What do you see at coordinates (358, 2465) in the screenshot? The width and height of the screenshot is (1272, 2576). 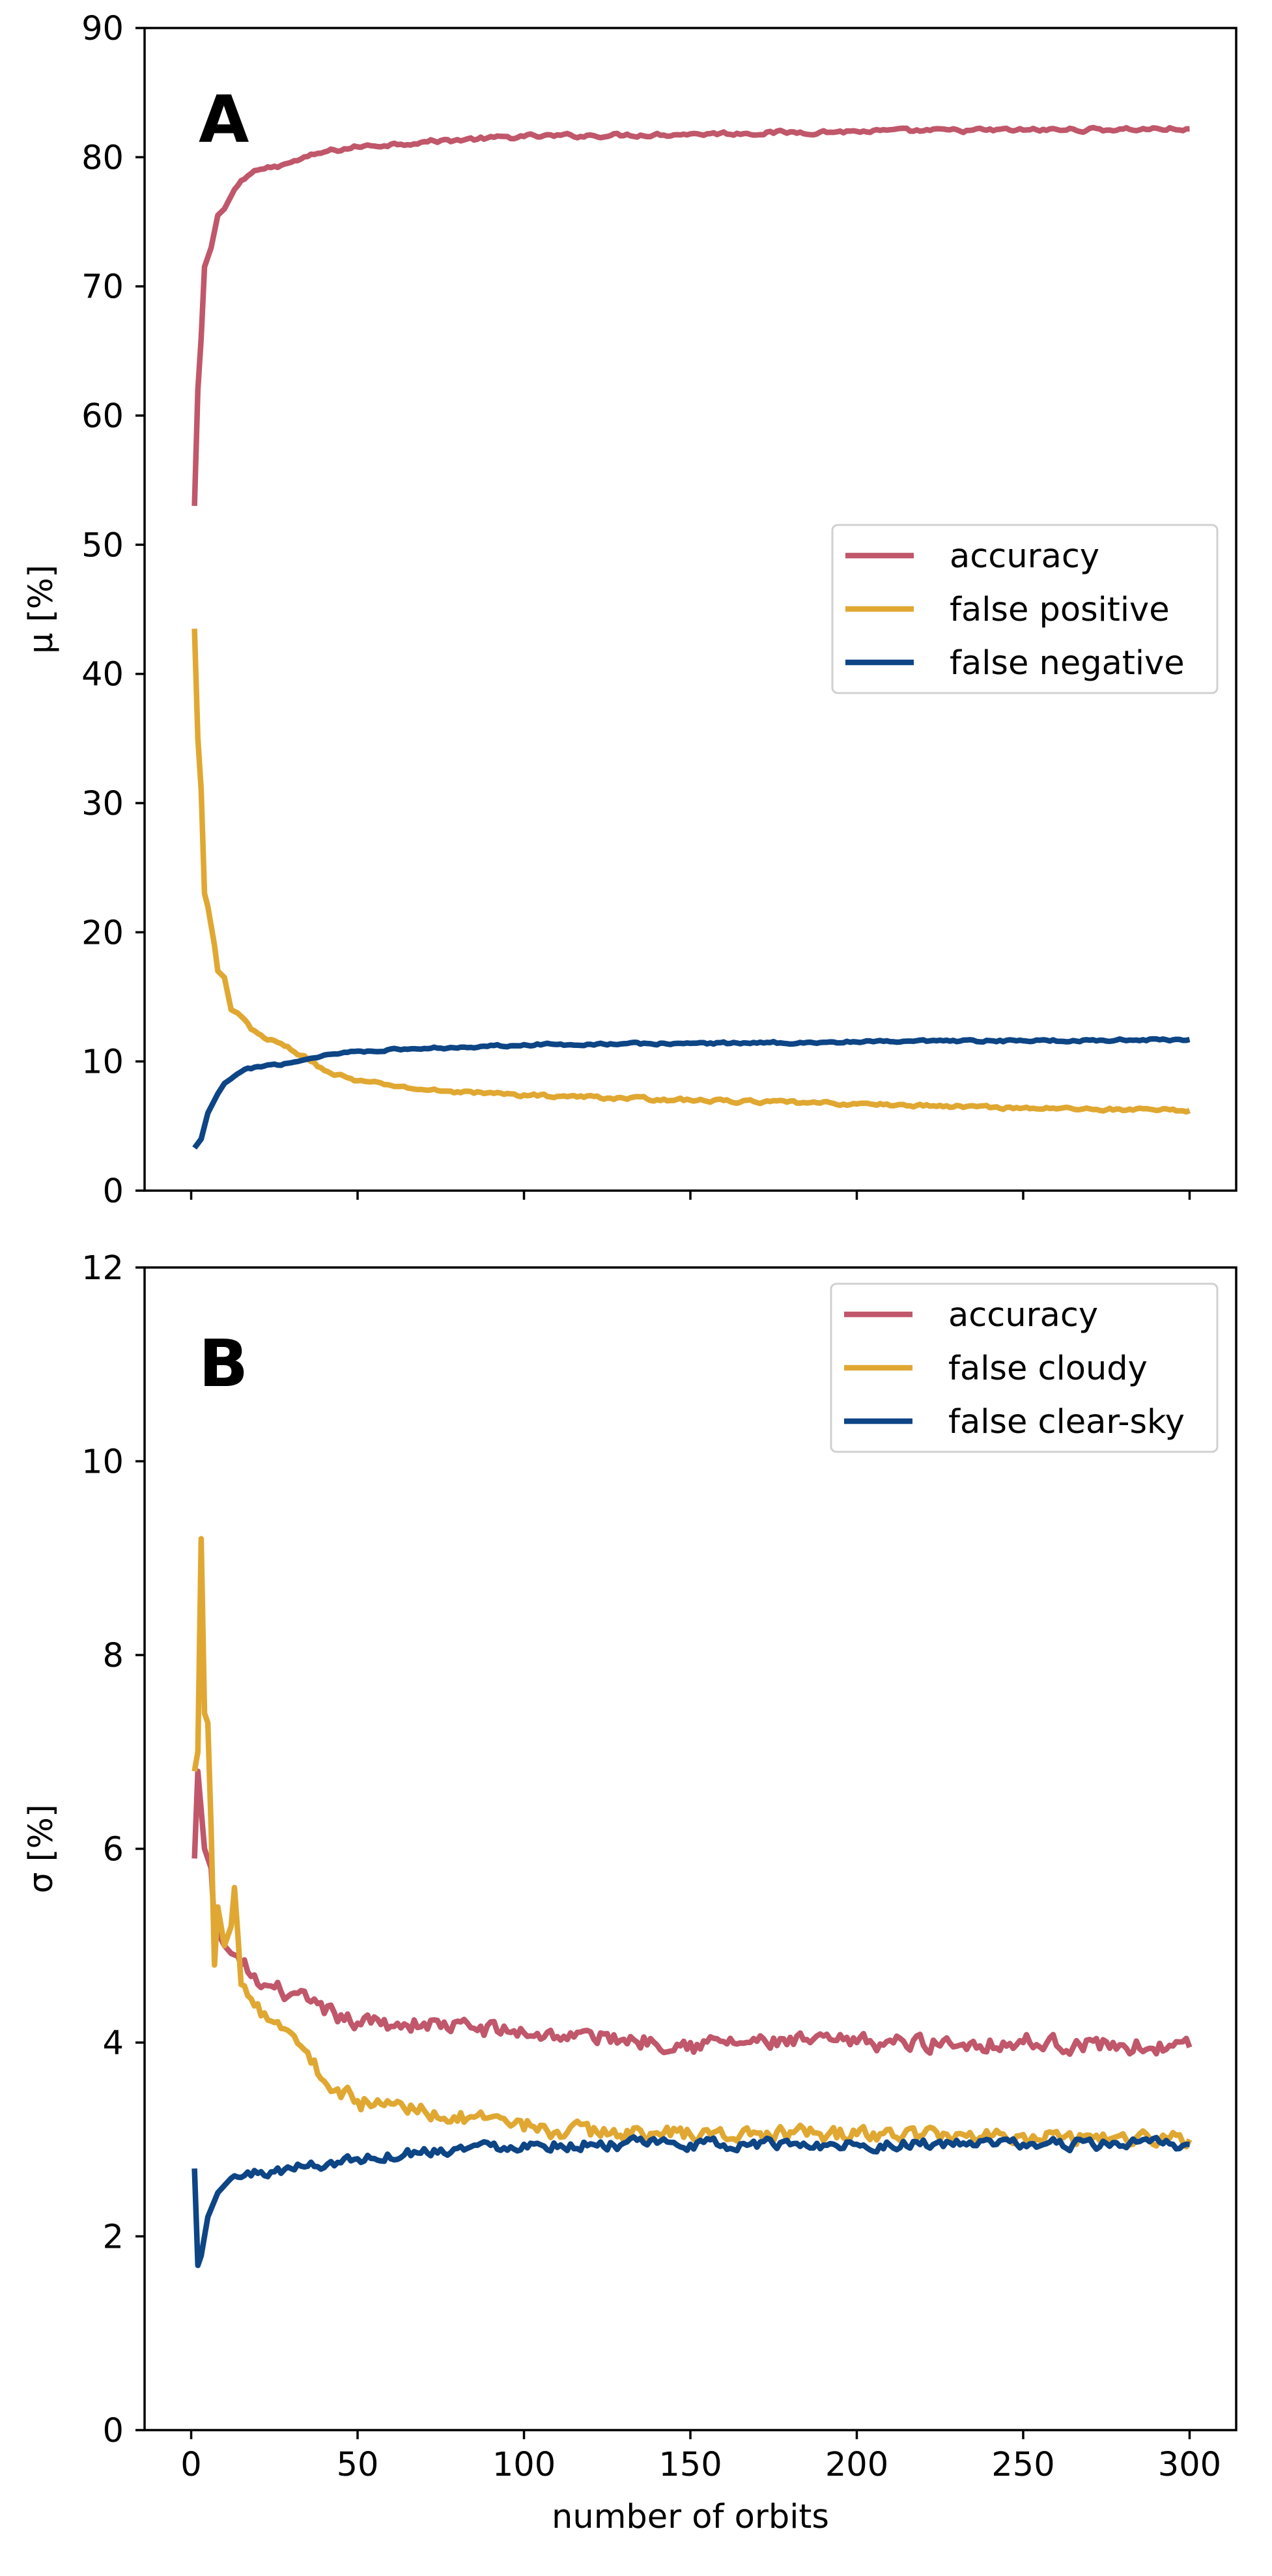 I see `x-tick-label: 50` at bounding box center [358, 2465].